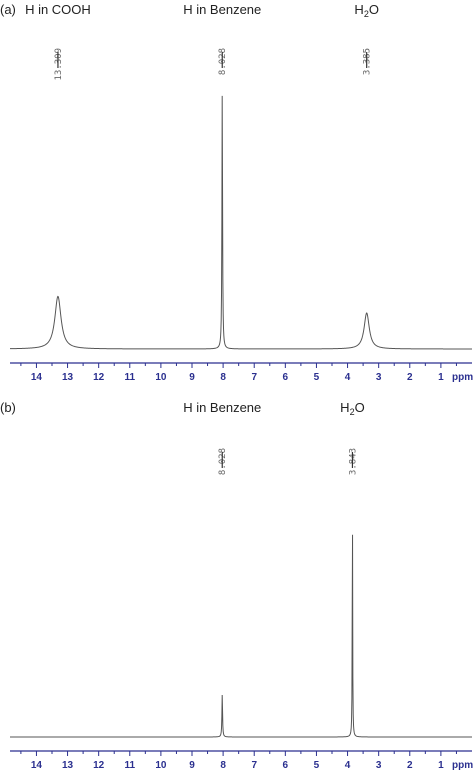 The image size is (474, 772). What do you see at coordinates (8, 9) in the screenshot?
I see `panel-label: (a)` at bounding box center [8, 9].